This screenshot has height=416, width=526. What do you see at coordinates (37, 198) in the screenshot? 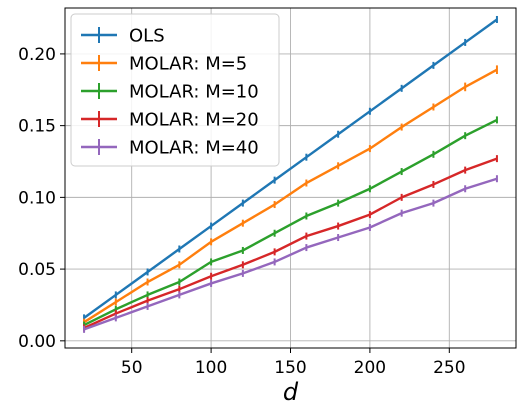
I see `y-tick-label: 0.10` at bounding box center [37, 198].